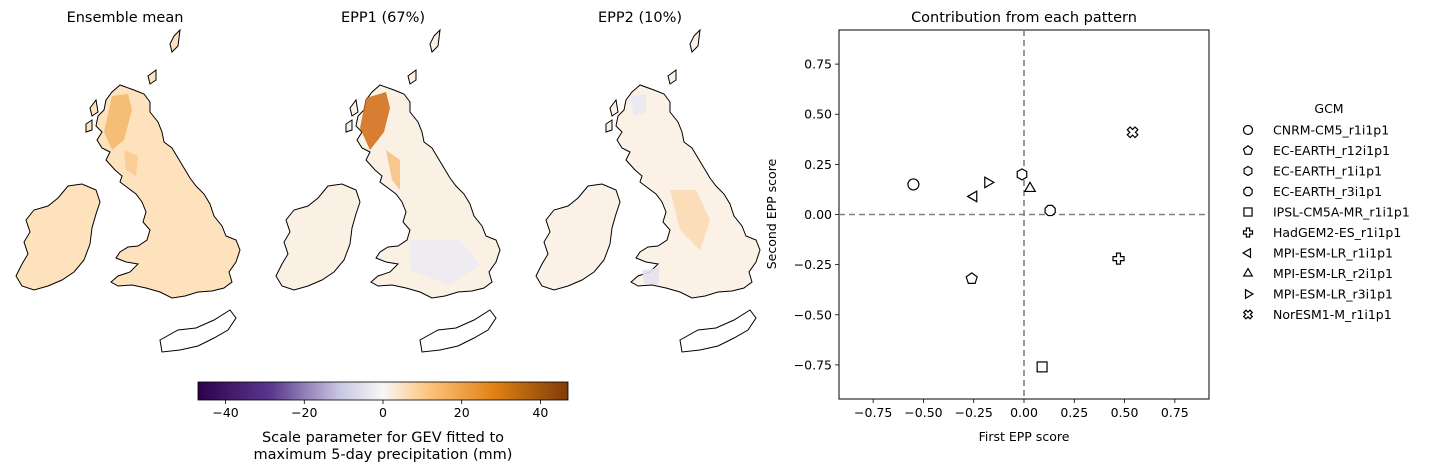 The image size is (1440, 476). Describe the element at coordinates (818, 114) in the screenshot. I see `y-tick-label: 0.50` at that location.